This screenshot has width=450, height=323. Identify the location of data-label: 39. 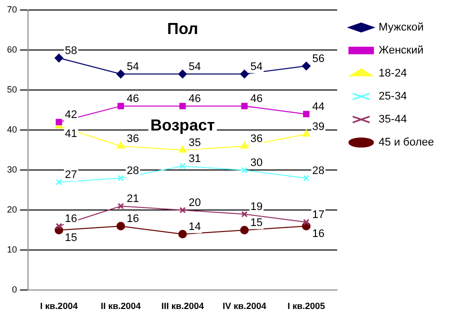
(318, 127).